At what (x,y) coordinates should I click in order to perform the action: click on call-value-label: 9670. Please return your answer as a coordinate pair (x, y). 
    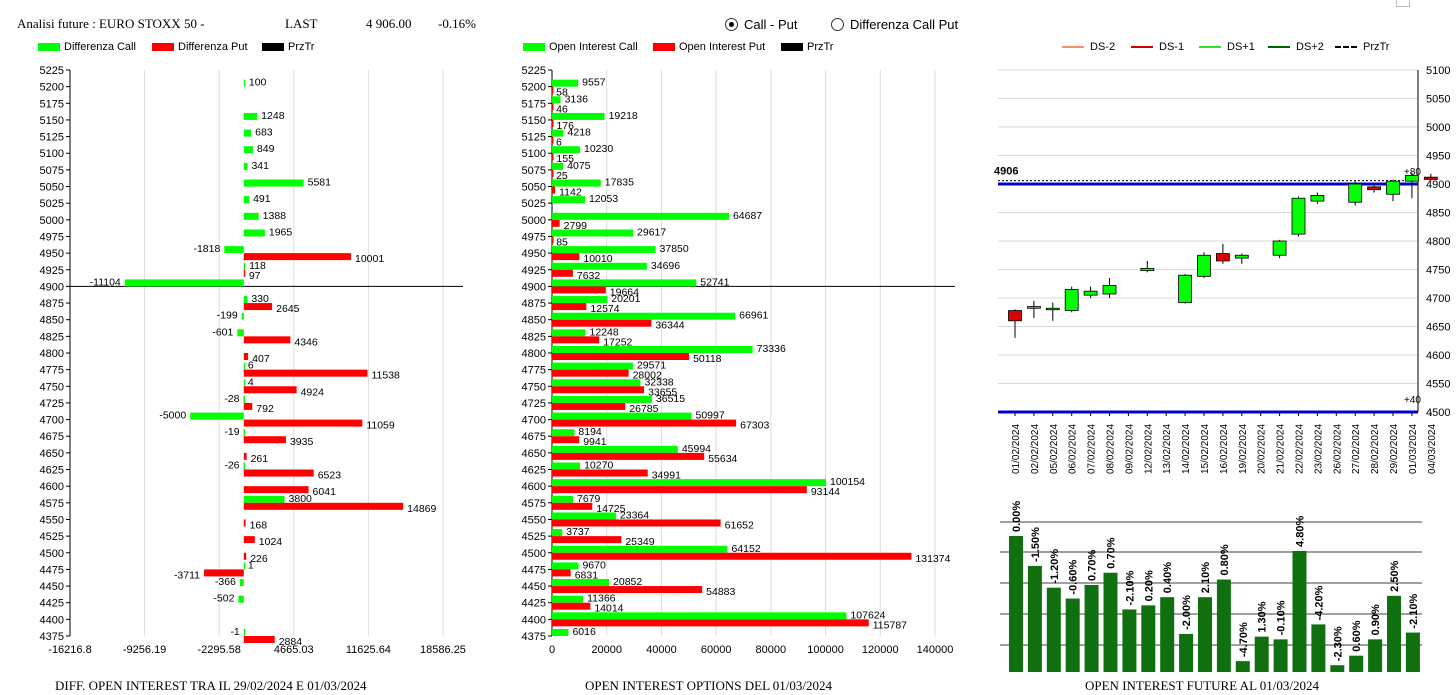
    Looking at the image, I should click on (594, 565).